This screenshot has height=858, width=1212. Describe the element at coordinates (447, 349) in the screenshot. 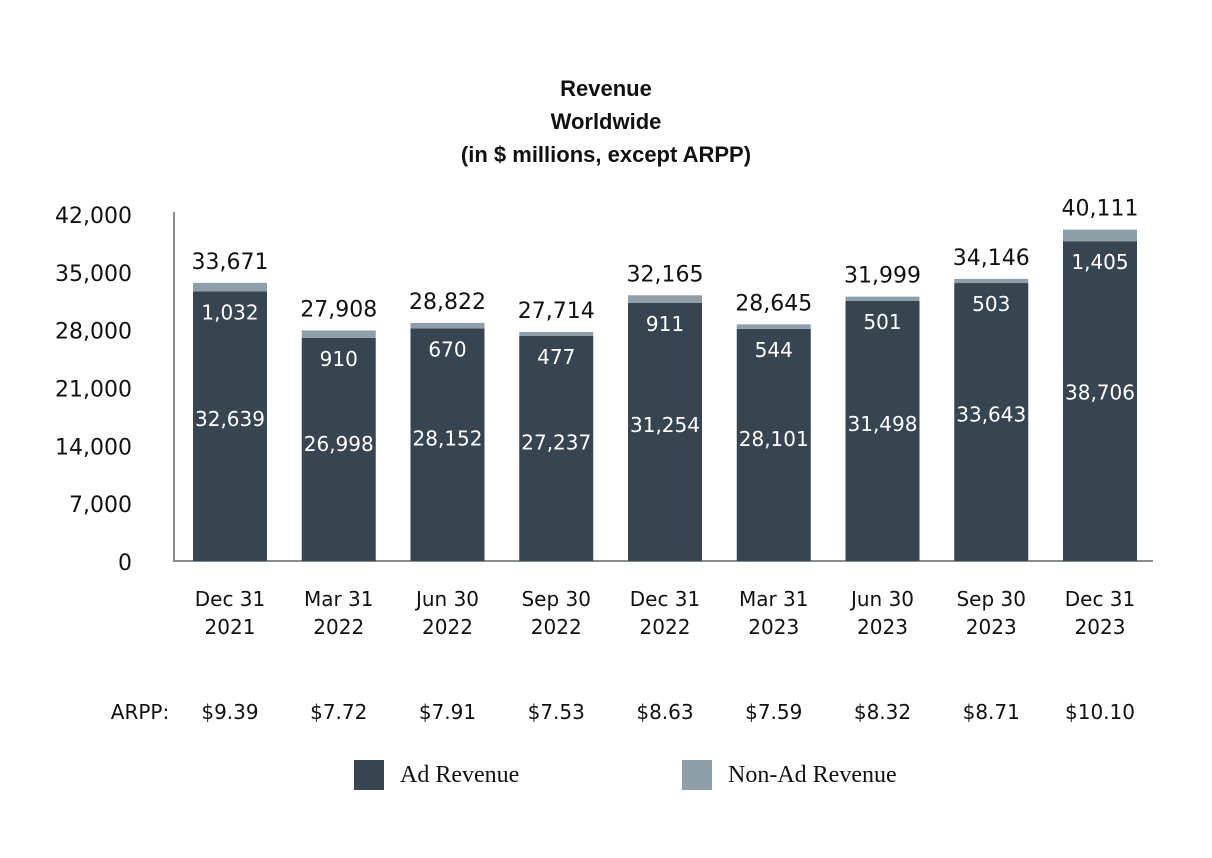

I see `data-label-non-ad-revenue: 670` at that location.